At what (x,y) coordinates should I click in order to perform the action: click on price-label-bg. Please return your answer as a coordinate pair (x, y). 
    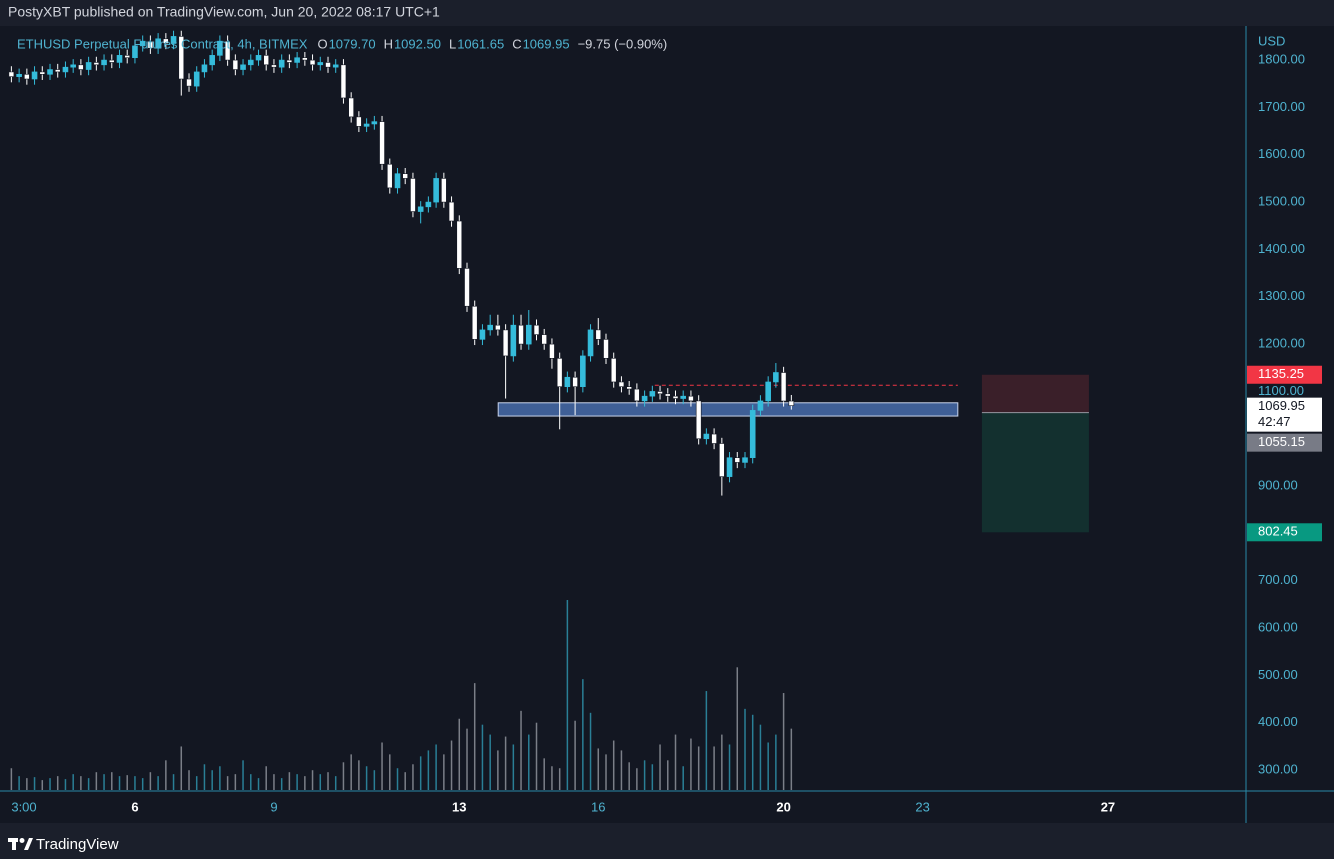
    Looking at the image, I should click on (1284, 532).